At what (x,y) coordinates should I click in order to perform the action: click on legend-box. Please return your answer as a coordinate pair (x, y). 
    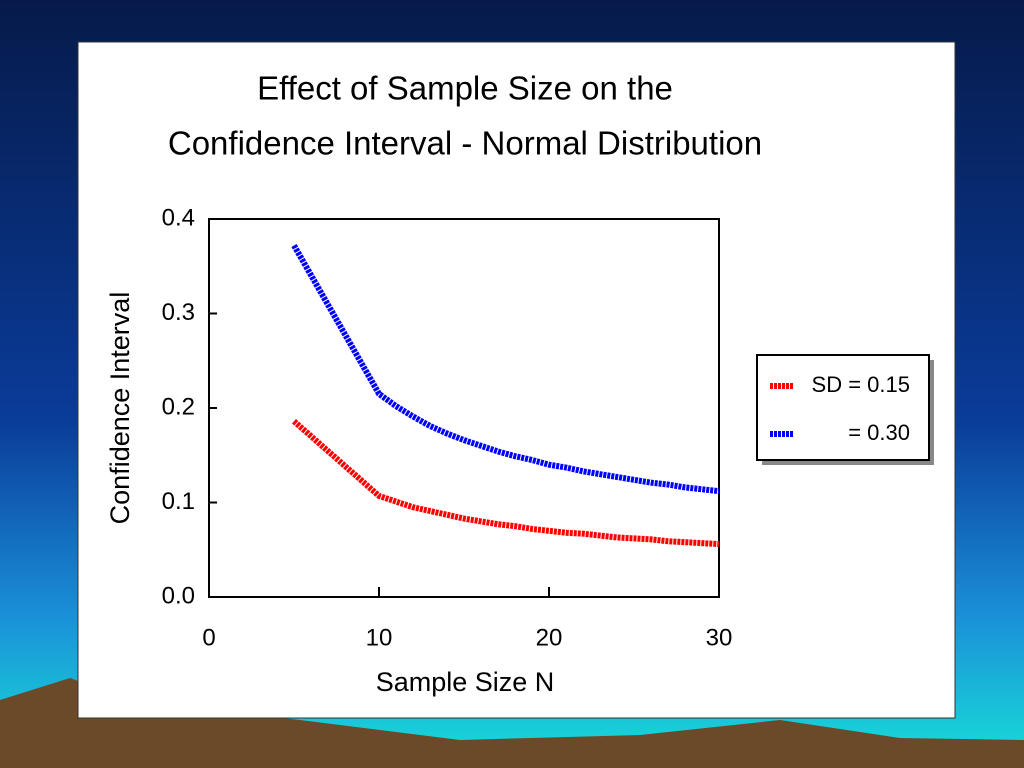
    Looking at the image, I should click on (843, 407).